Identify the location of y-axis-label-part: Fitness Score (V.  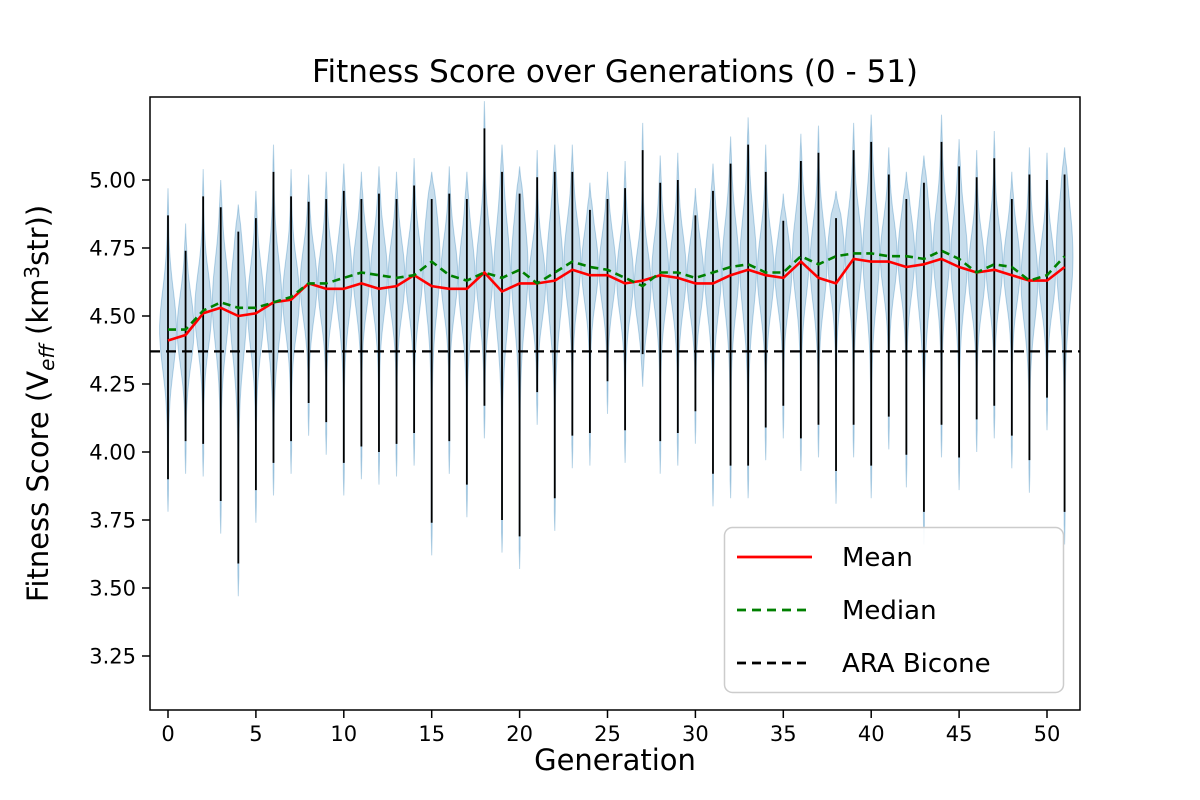
(38, 486).